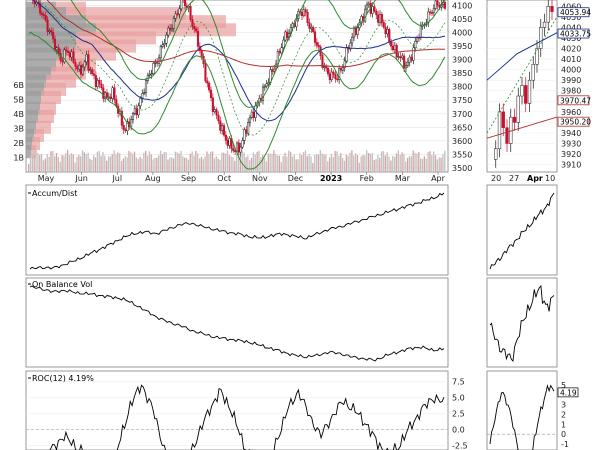 Image resolution: width=600 pixels, height=450 pixels. I want to click on sma-long-line, so click(245, 34).